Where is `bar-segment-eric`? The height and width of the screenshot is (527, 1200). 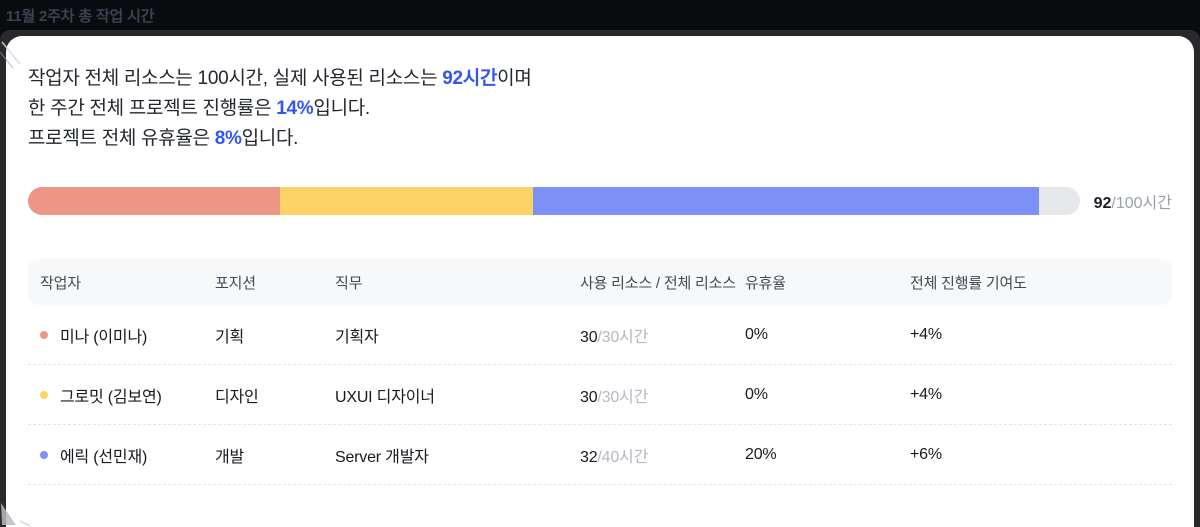
bar-segment-eric is located at coordinates (785, 201).